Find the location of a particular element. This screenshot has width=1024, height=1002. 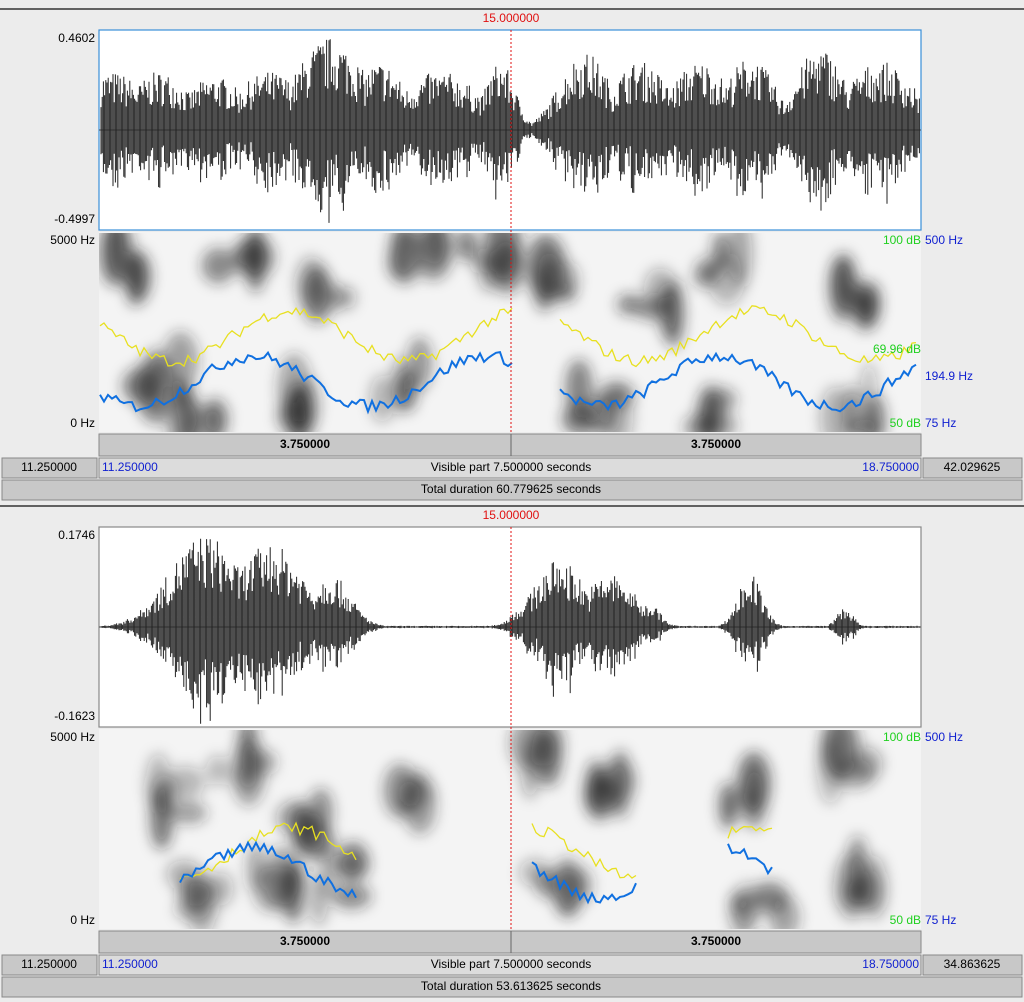

hz-mid-label: 194.9 Hz is located at coordinates (949, 376).